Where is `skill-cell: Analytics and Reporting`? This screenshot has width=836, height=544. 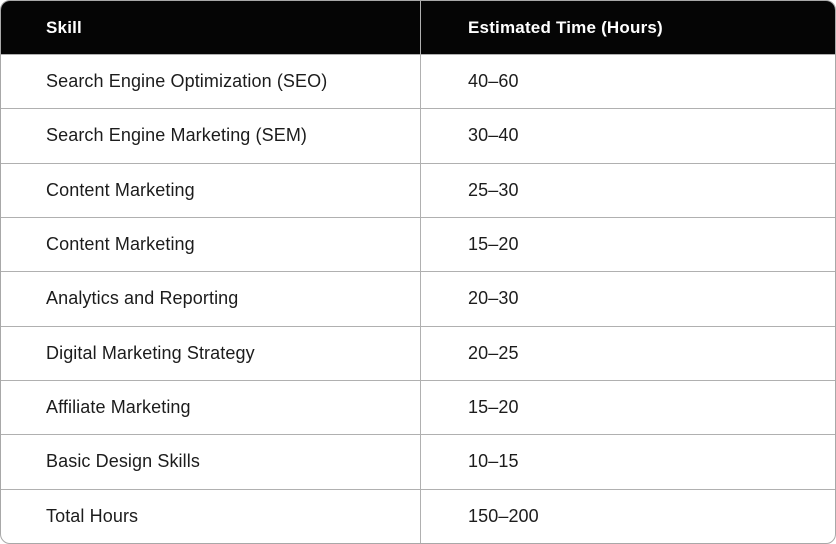
skill-cell: Analytics and Reporting is located at coordinates (211, 299).